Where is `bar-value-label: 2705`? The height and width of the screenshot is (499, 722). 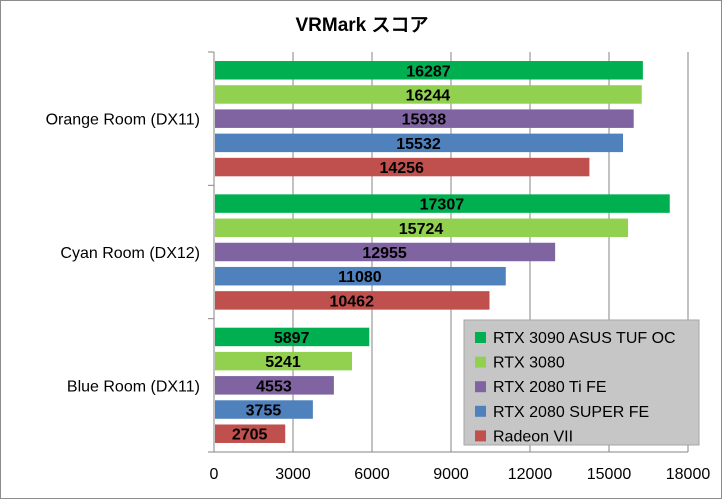
bar-value-label: 2705 is located at coordinates (250, 435).